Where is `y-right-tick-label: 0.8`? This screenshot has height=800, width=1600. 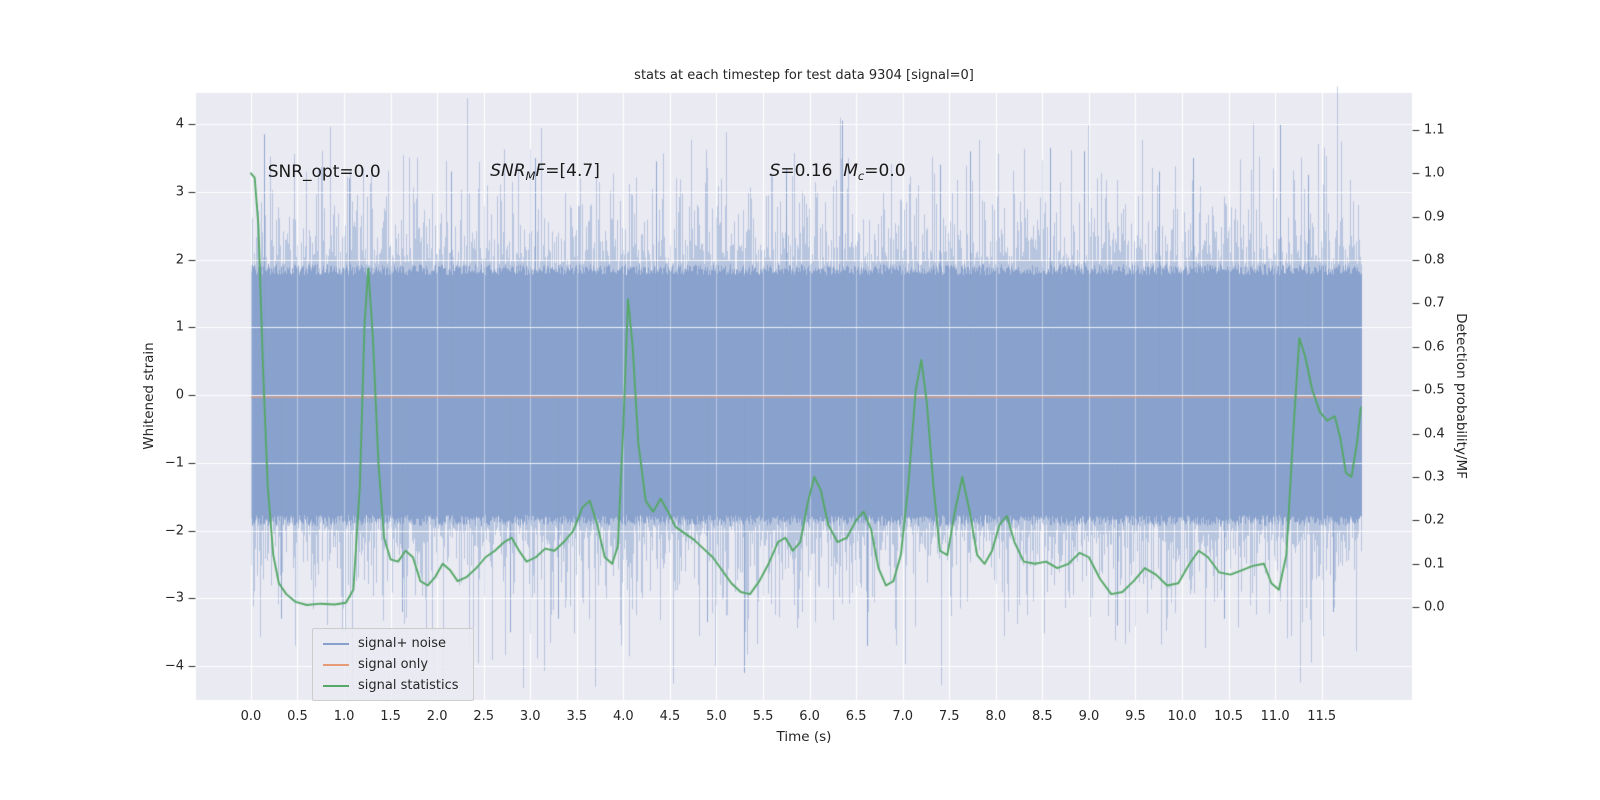 y-right-tick-label: 0.8 is located at coordinates (1434, 260).